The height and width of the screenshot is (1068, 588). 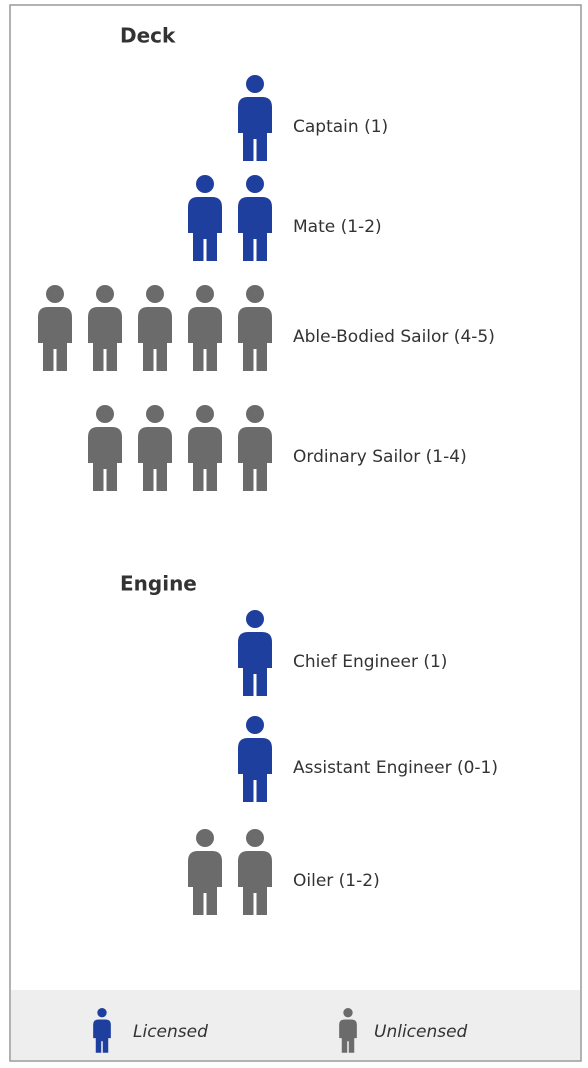 I want to click on row-label: Assistant Engineer (0-1), so click(x=395, y=768).